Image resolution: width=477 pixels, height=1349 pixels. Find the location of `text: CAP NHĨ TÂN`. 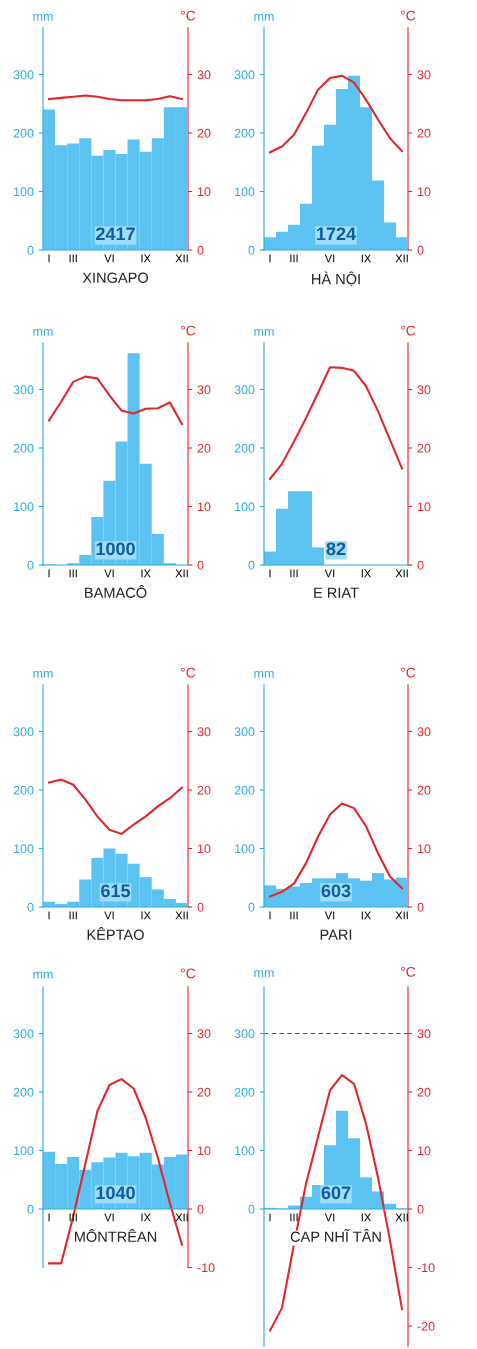

text: CAP NHĨ TÂN is located at coordinates (335, 1235).